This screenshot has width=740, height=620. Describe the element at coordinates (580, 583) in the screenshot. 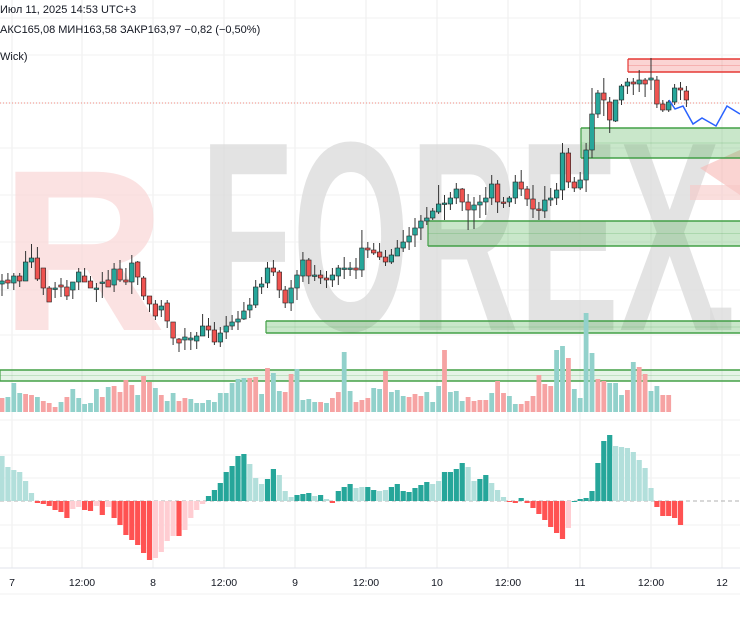

I see `time-axis-label: 11` at that location.